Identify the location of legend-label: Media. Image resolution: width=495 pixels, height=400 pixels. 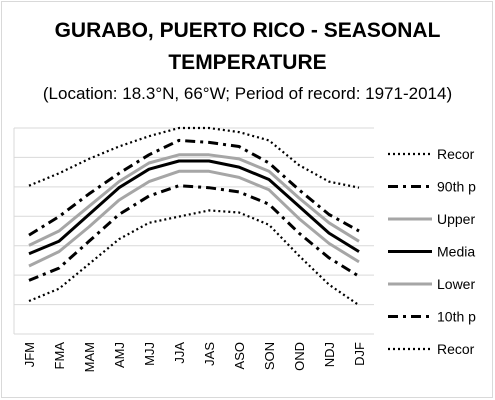
(456, 252).